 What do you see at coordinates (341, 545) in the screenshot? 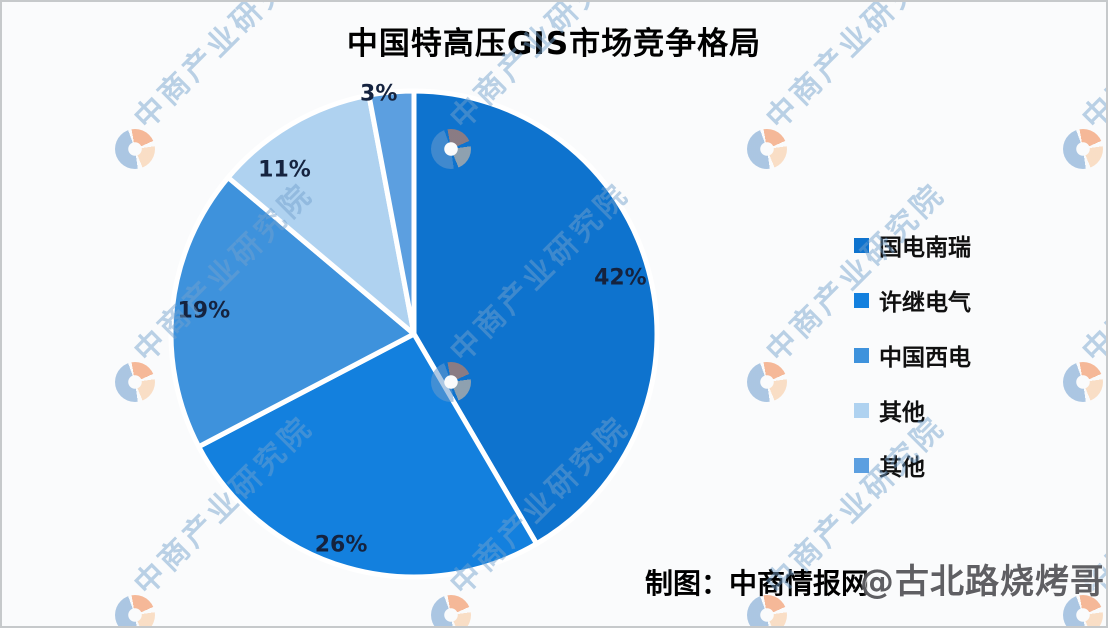
I see `slice-label-26%: 26%` at bounding box center [341, 545].